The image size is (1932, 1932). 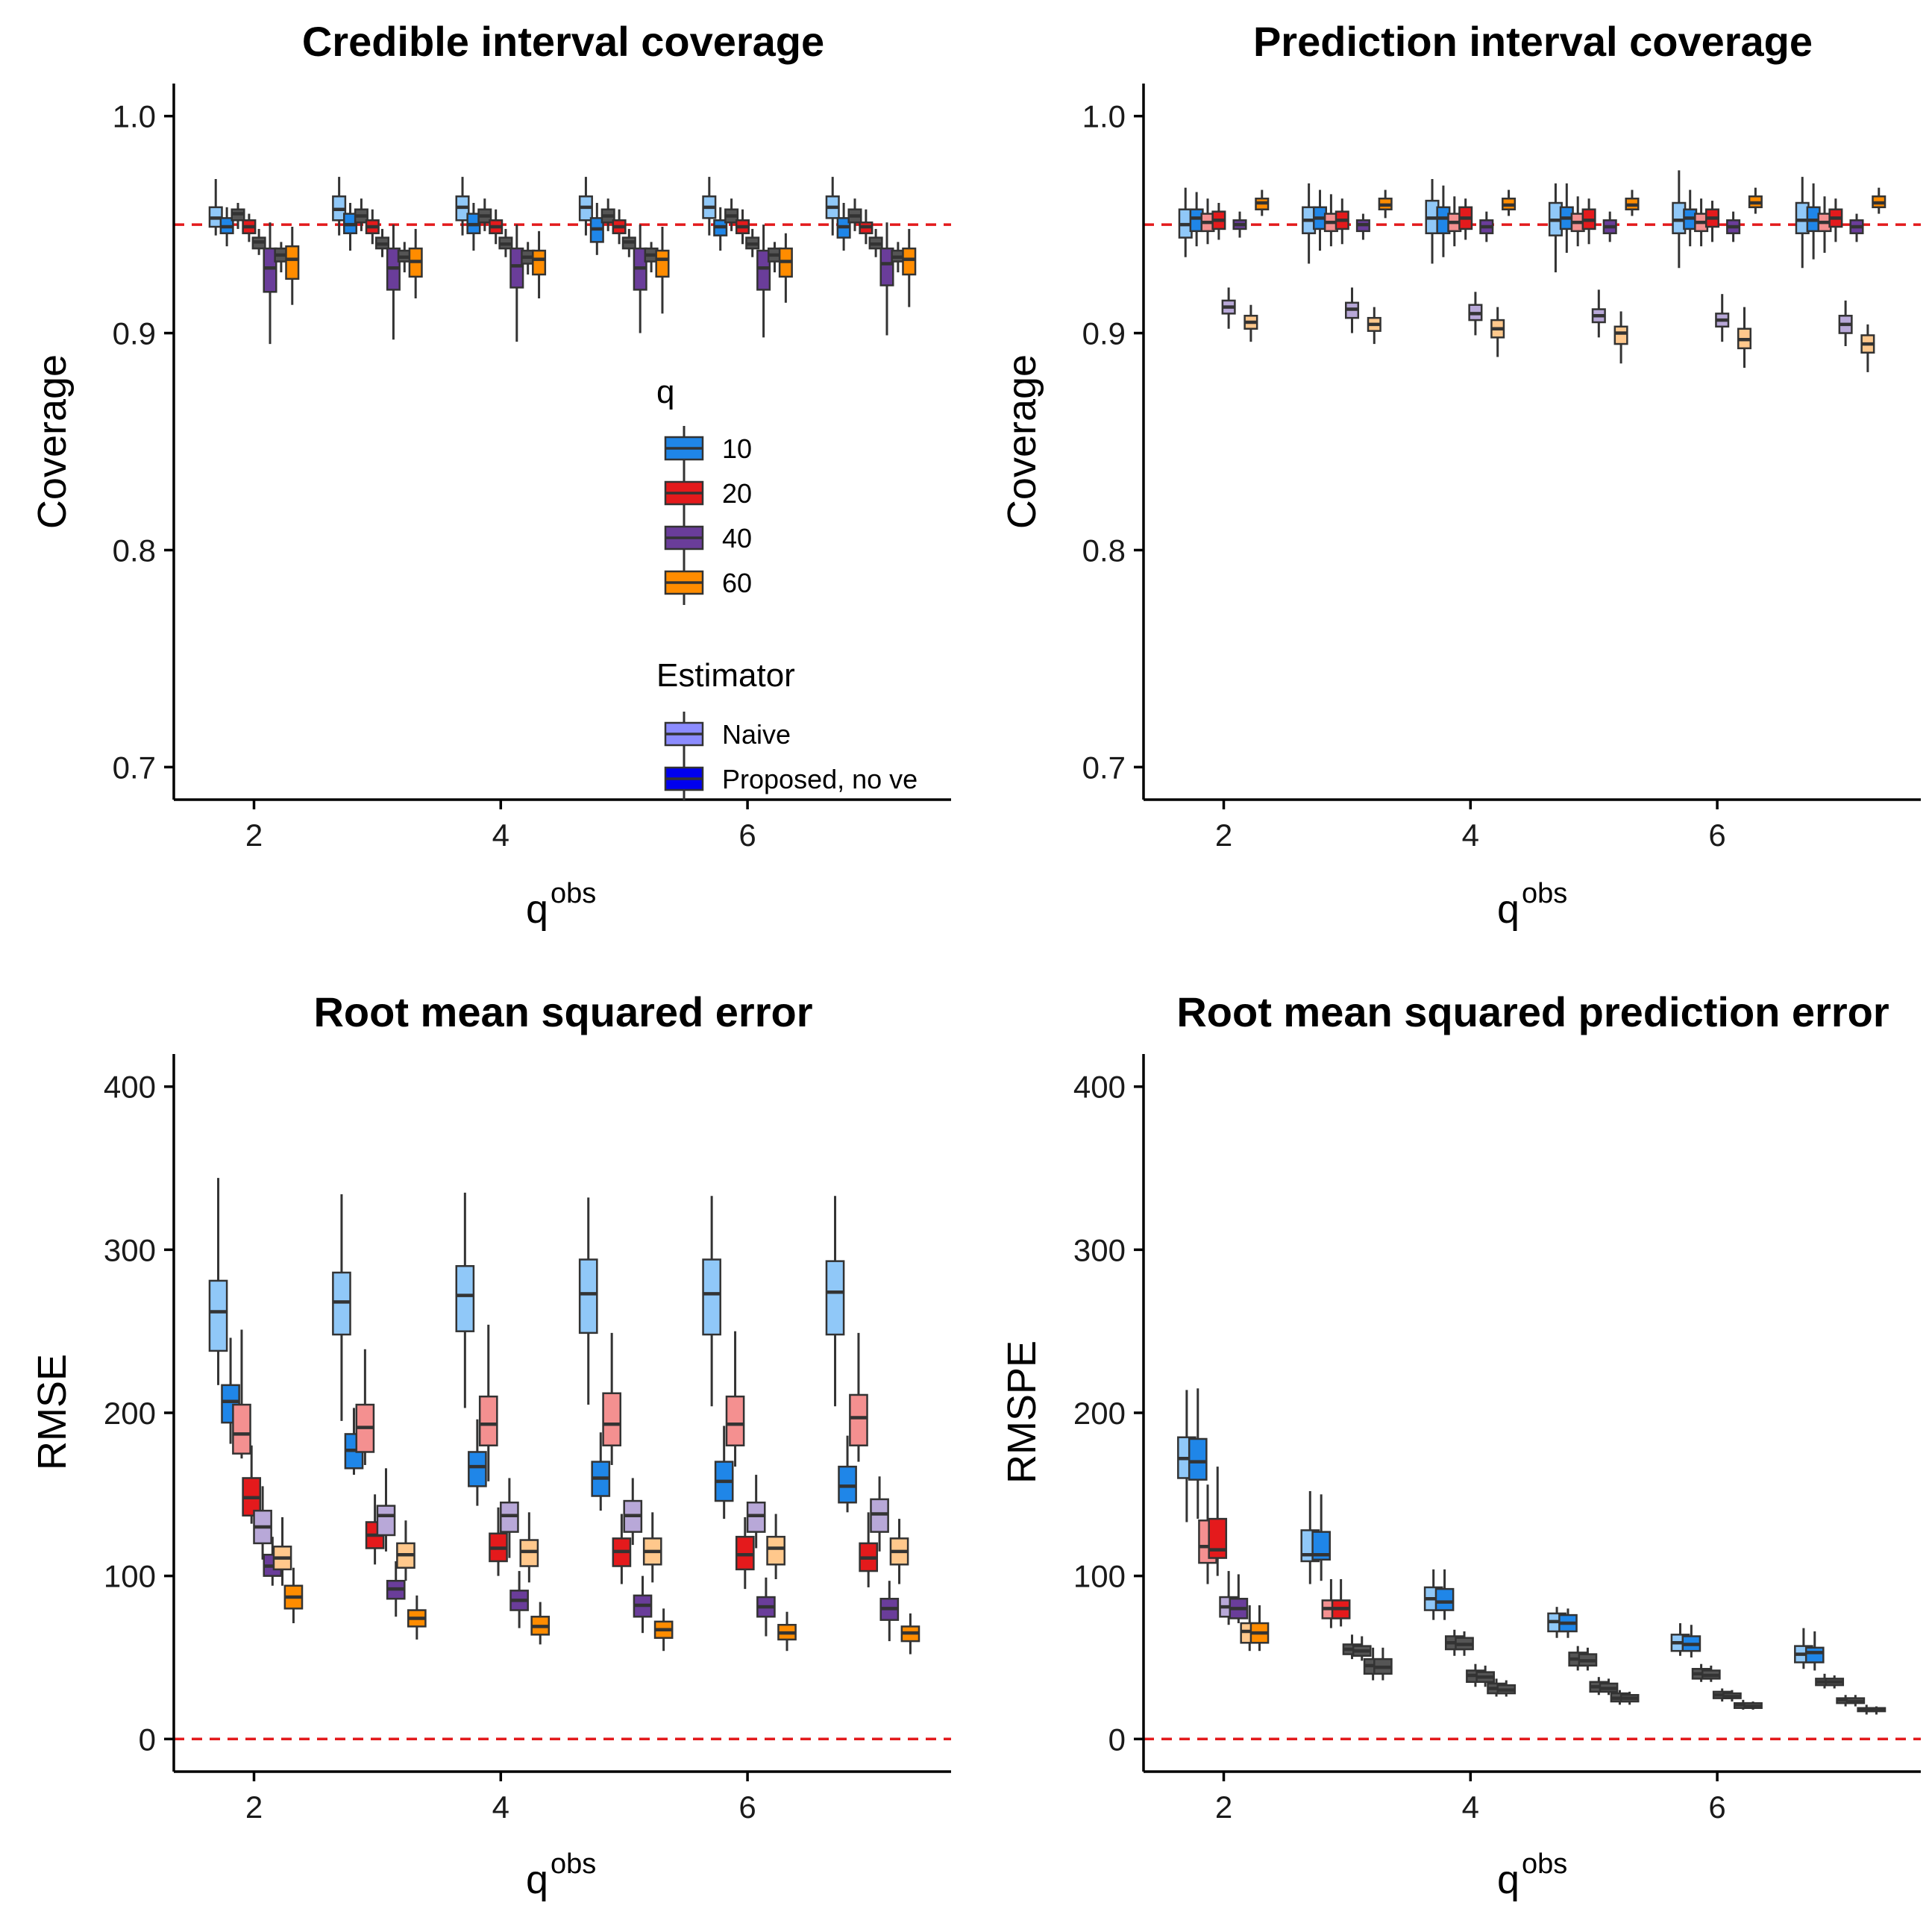 What do you see at coordinates (563, 41) in the screenshot?
I see `panel-title: Credible interval coverage` at bounding box center [563, 41].